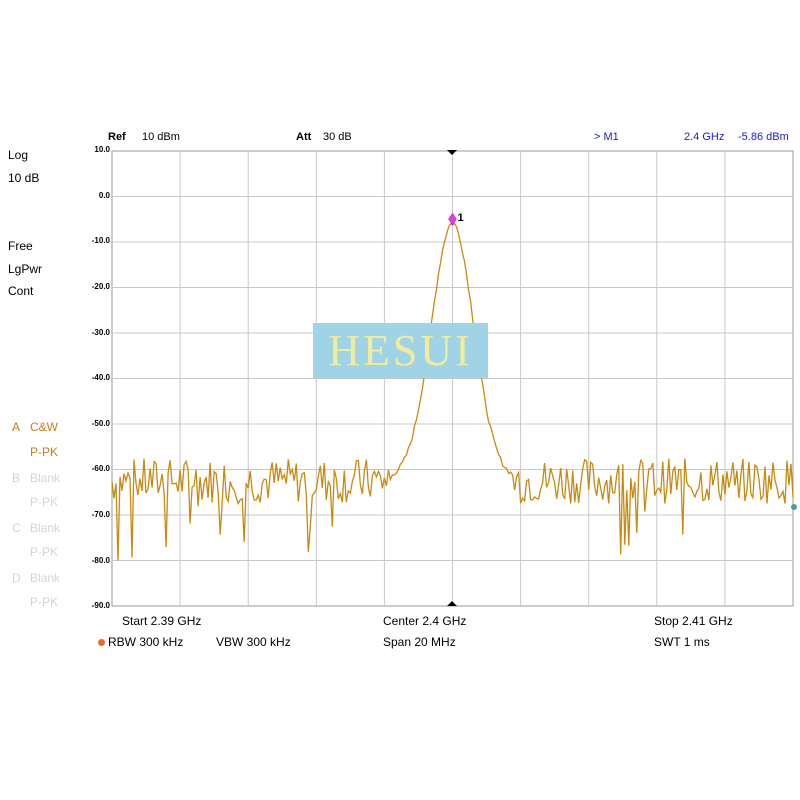 This screenshot has height=800, width=800. What do you see at coordinates (21, 291) in the screenshot?
I see `sweep-mode: Cont` at bounding box center [21, 291].